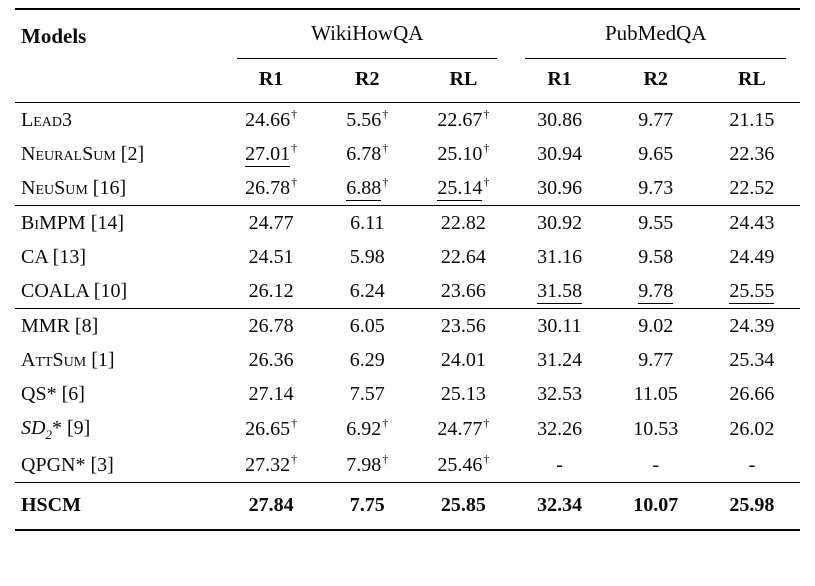  What do you see at coordinates (54, 359) in the screenshot?
I see `model-name-segment: AttSum` at bounding box center [54, 359].